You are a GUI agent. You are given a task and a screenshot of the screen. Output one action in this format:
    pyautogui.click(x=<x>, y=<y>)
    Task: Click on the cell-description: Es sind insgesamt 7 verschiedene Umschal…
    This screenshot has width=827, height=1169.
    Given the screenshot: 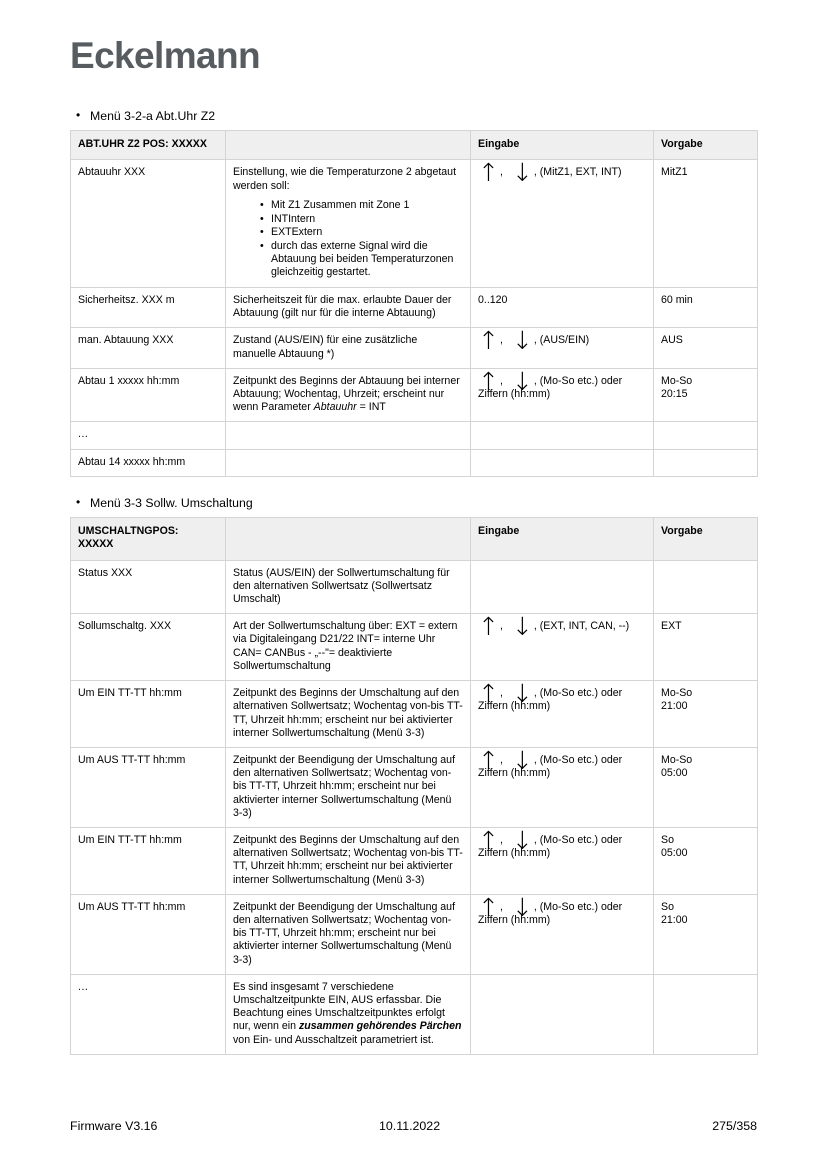 What is the action you would take?
    pyautogui.click(x=348, y=1014)
    